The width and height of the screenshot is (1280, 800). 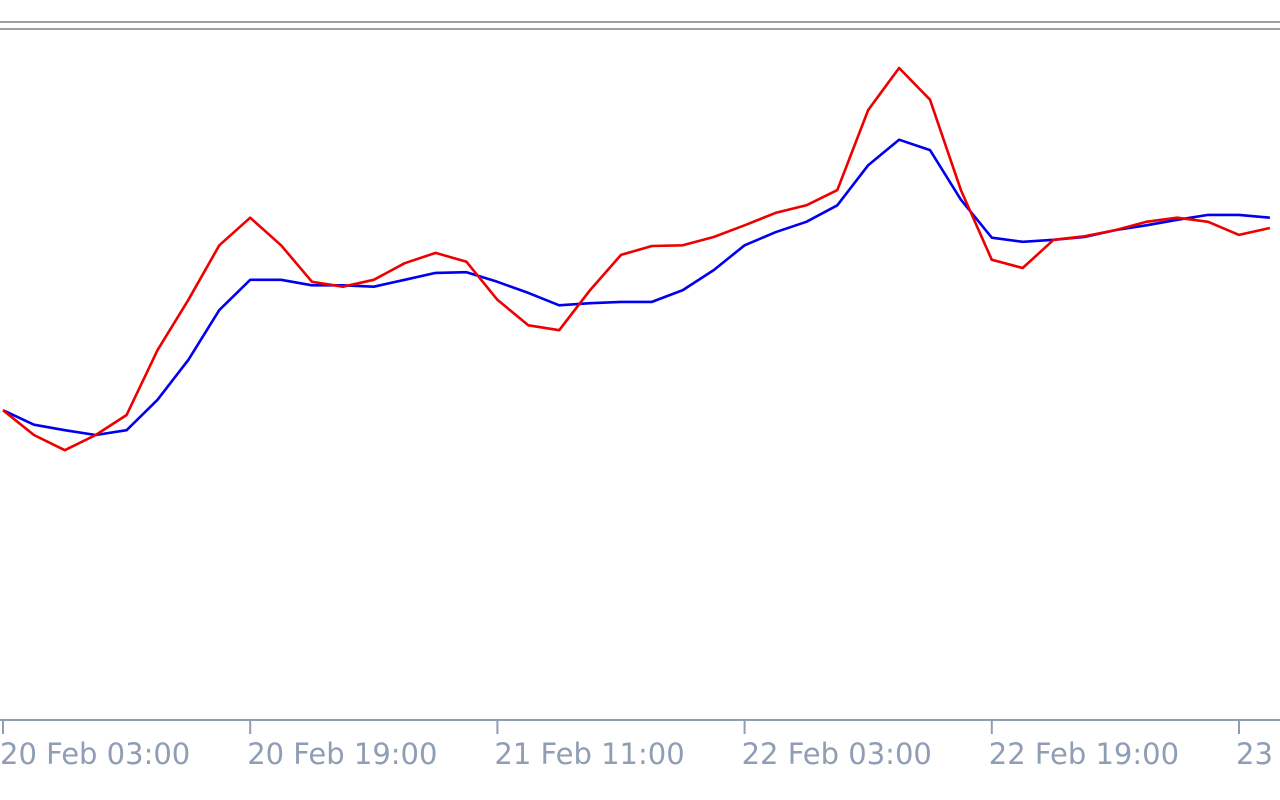 What do you see at coordinates (95, 754) in the screenshot?
I see `x-tick-label: 20 Feb 03:00` at bounding box center [95, 754].